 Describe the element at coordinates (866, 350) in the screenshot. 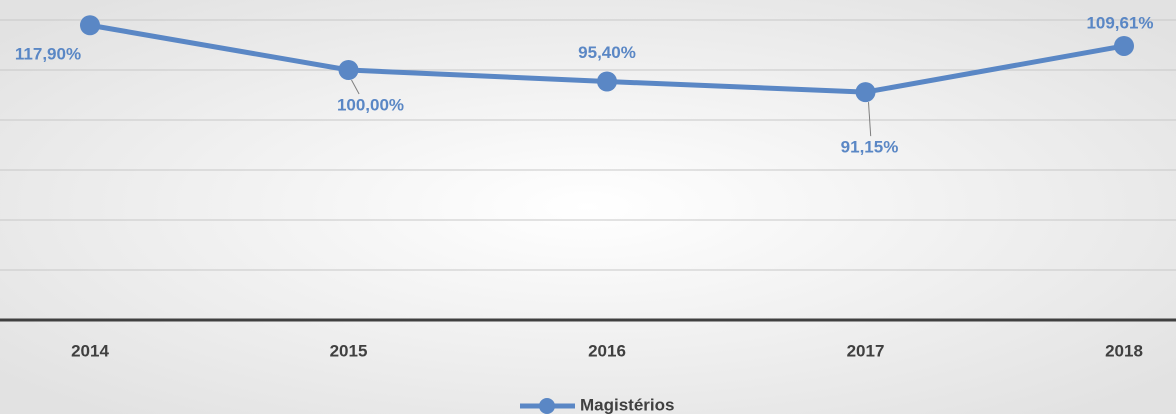

I see `x-tick-label: 2017` at that location.